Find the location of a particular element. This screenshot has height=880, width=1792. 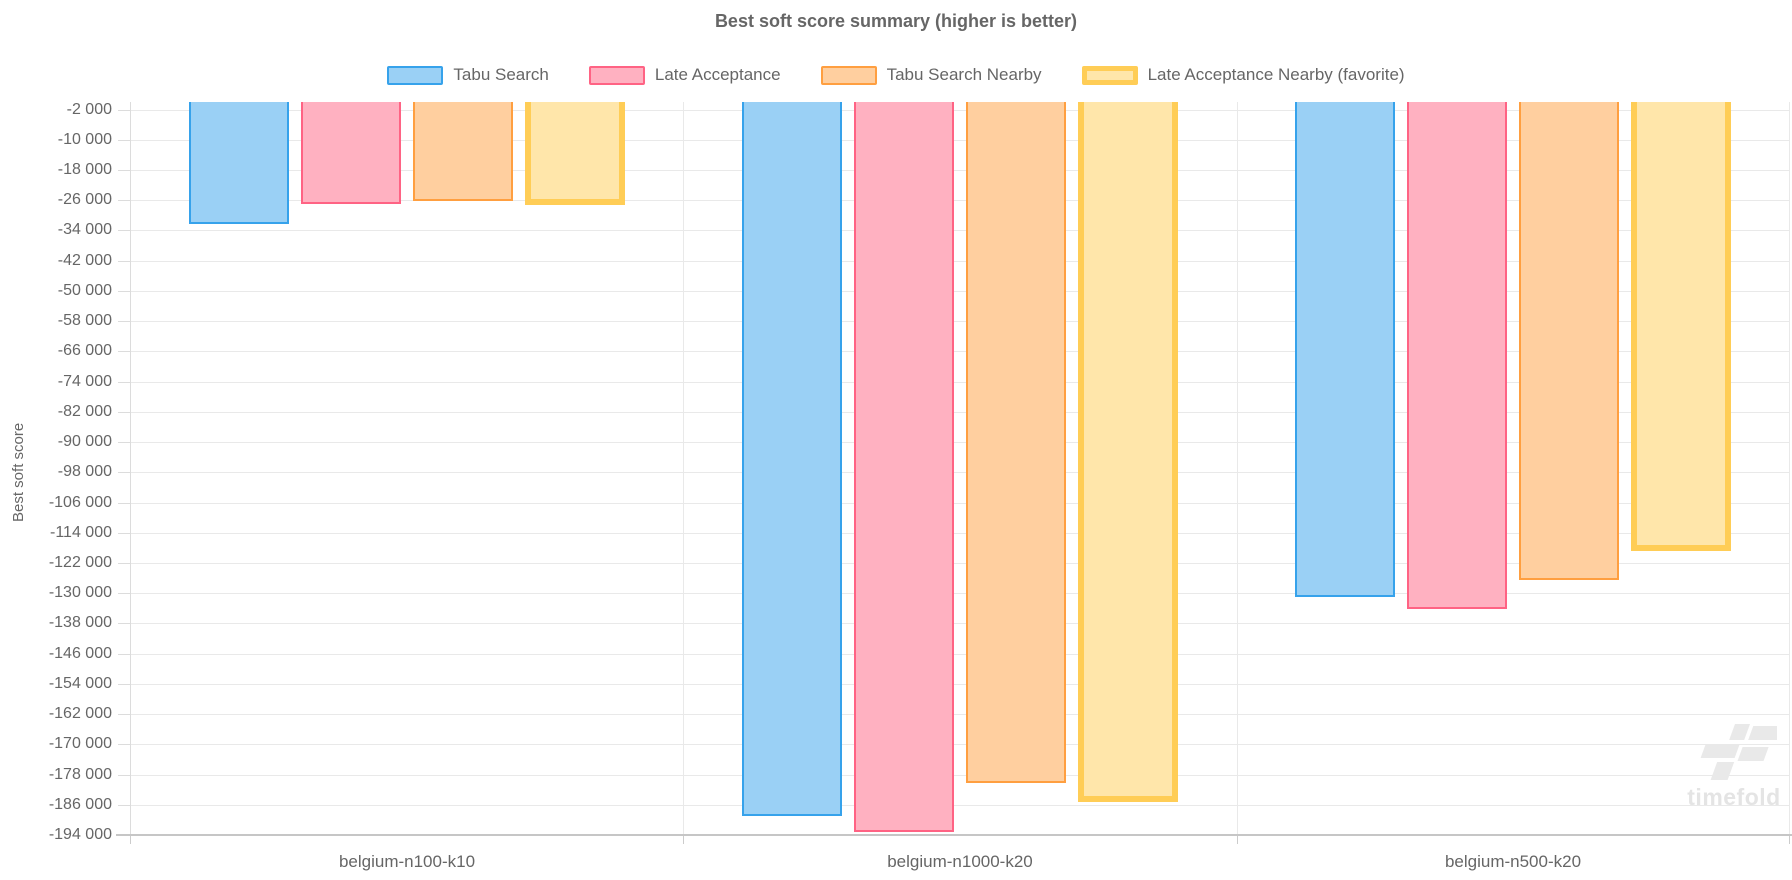

y-tick-label: -154 000 is located at coordinates (80, 683).